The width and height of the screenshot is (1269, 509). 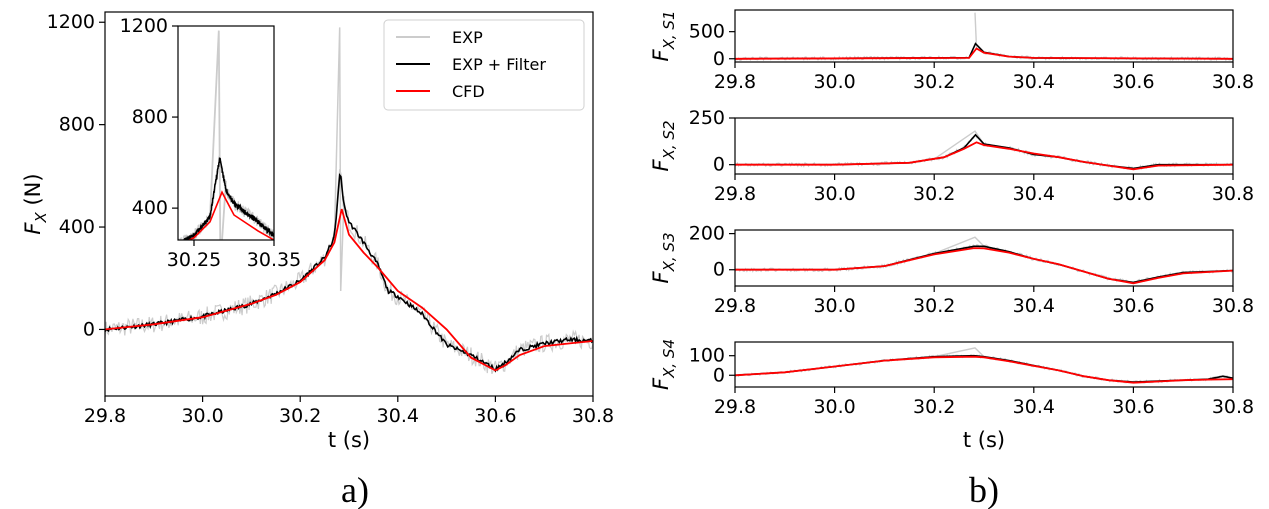 What do you see at coordinates (41, 217) in the screenshot?
I see `panel-a-y-label-sub: X` at bounding box center [41, 217].